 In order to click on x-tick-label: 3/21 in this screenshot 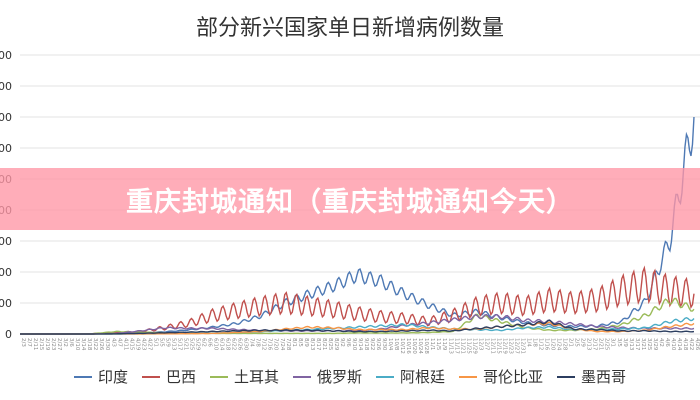, I will do `click(643, 344)`.